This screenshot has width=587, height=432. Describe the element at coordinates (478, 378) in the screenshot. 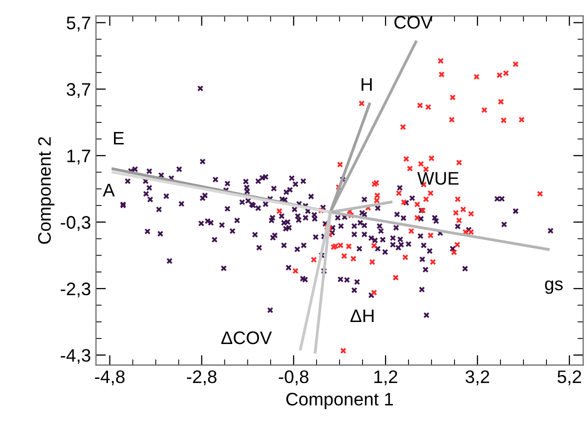

I see `x-tick-label: 3,2` at that location.